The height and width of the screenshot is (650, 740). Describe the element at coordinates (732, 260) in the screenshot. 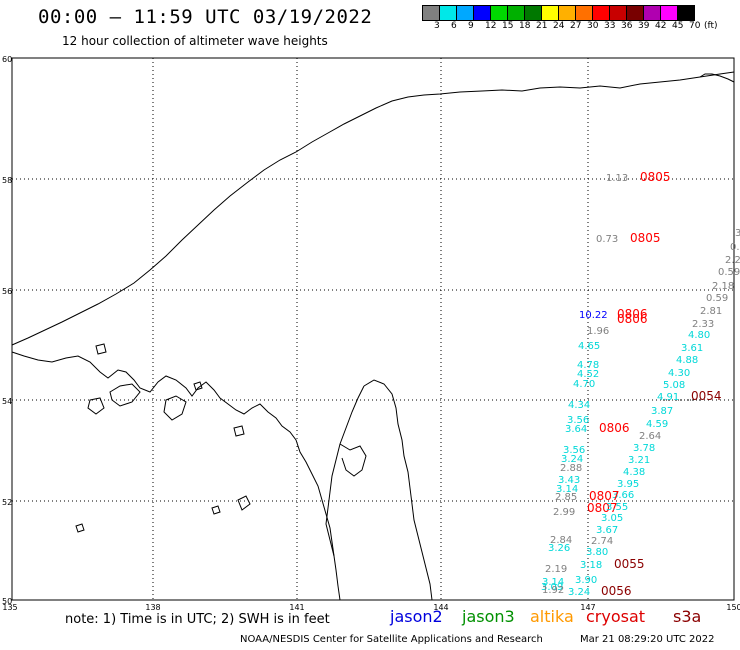

I see `wave-height-value: 2.2` at that location.